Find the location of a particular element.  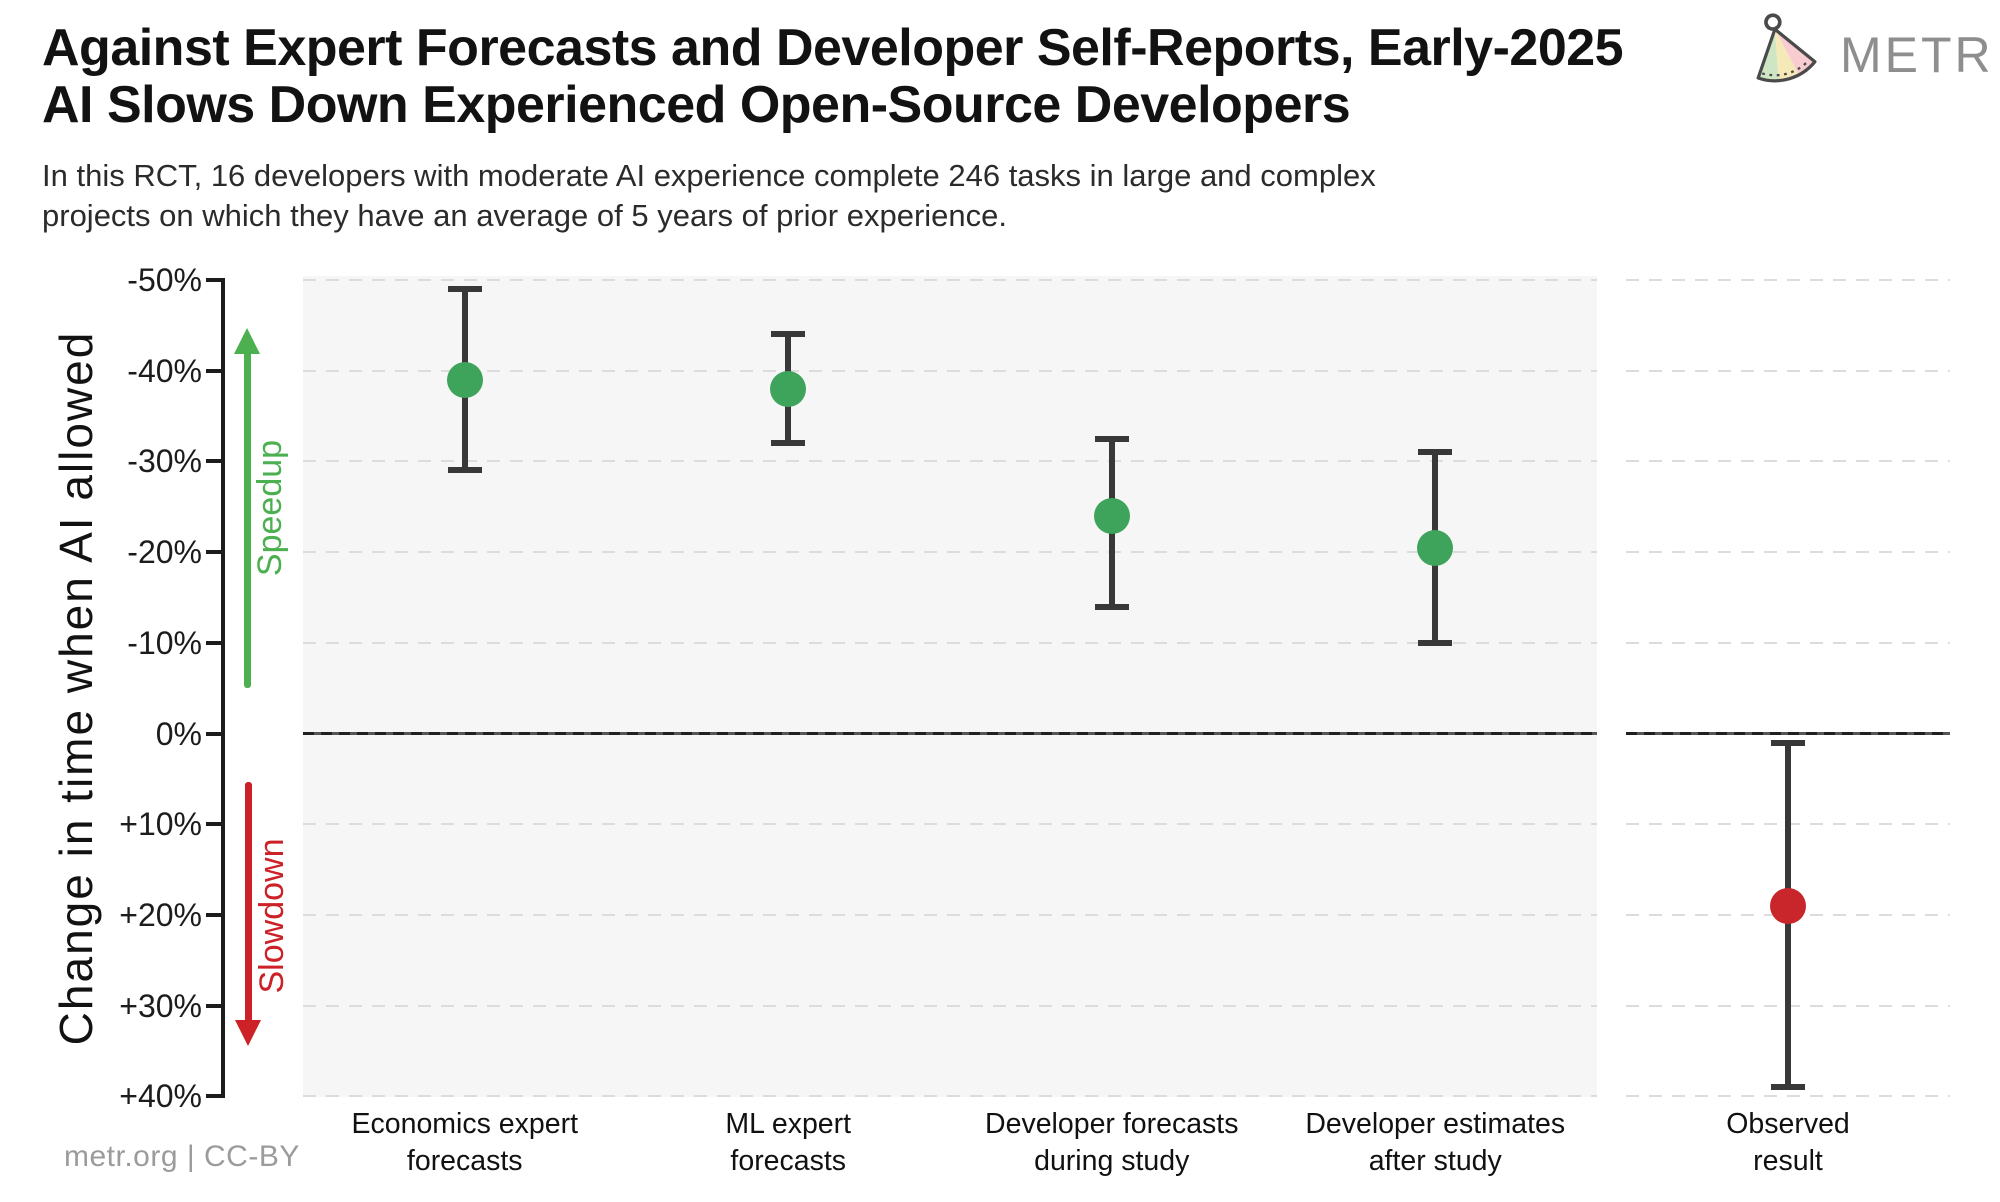

dot-developer-forecasts-during-study is located at coordinates (1111, 515).